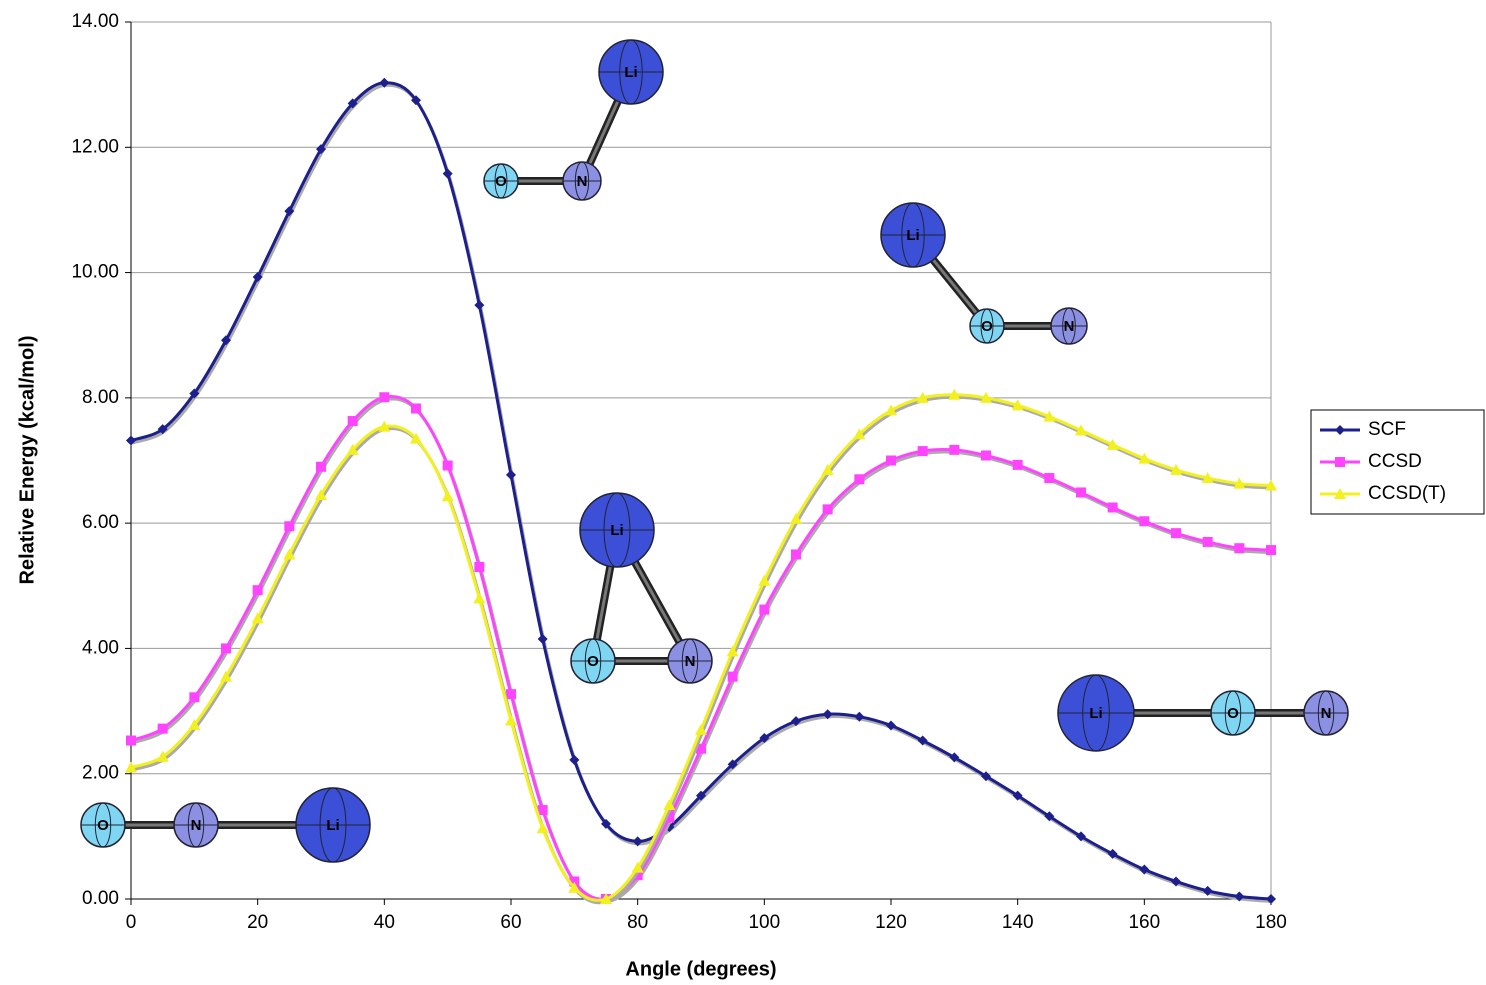 The image size is (1486, 985). What do you see at coordinates (95, 146) in the screenshot?
I see `y-tick-label: 12.00` at bounding box center [95, 146].